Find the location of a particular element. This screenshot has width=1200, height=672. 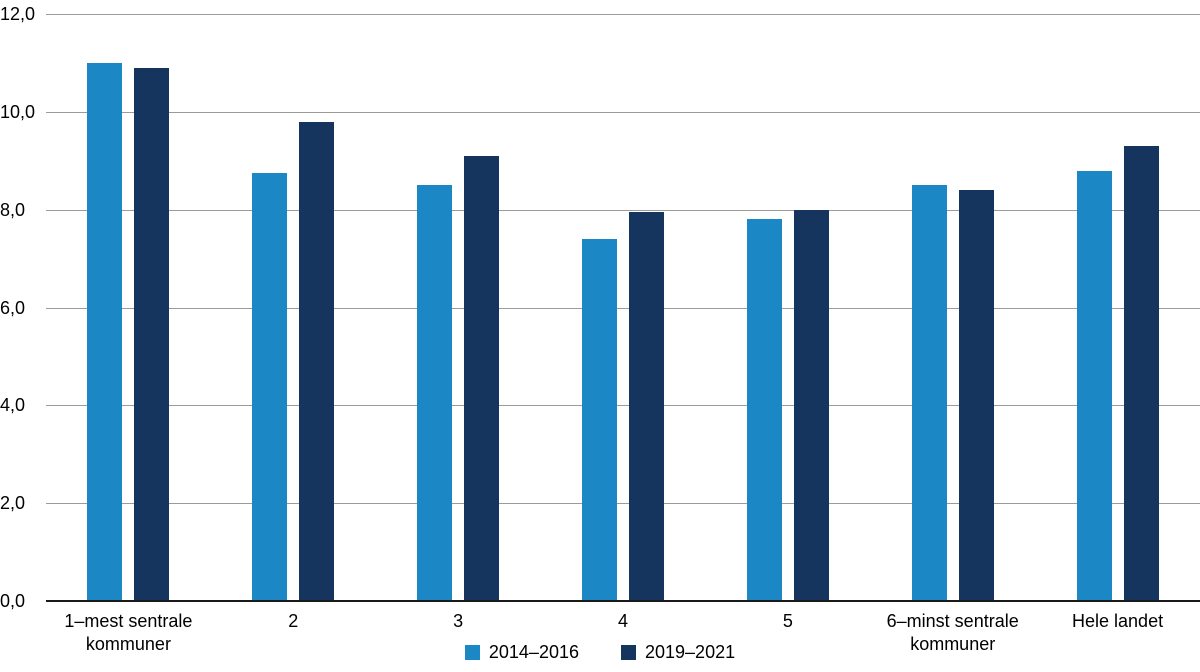

legend-item: 2019–2021 is located at coordinates (678, 652).